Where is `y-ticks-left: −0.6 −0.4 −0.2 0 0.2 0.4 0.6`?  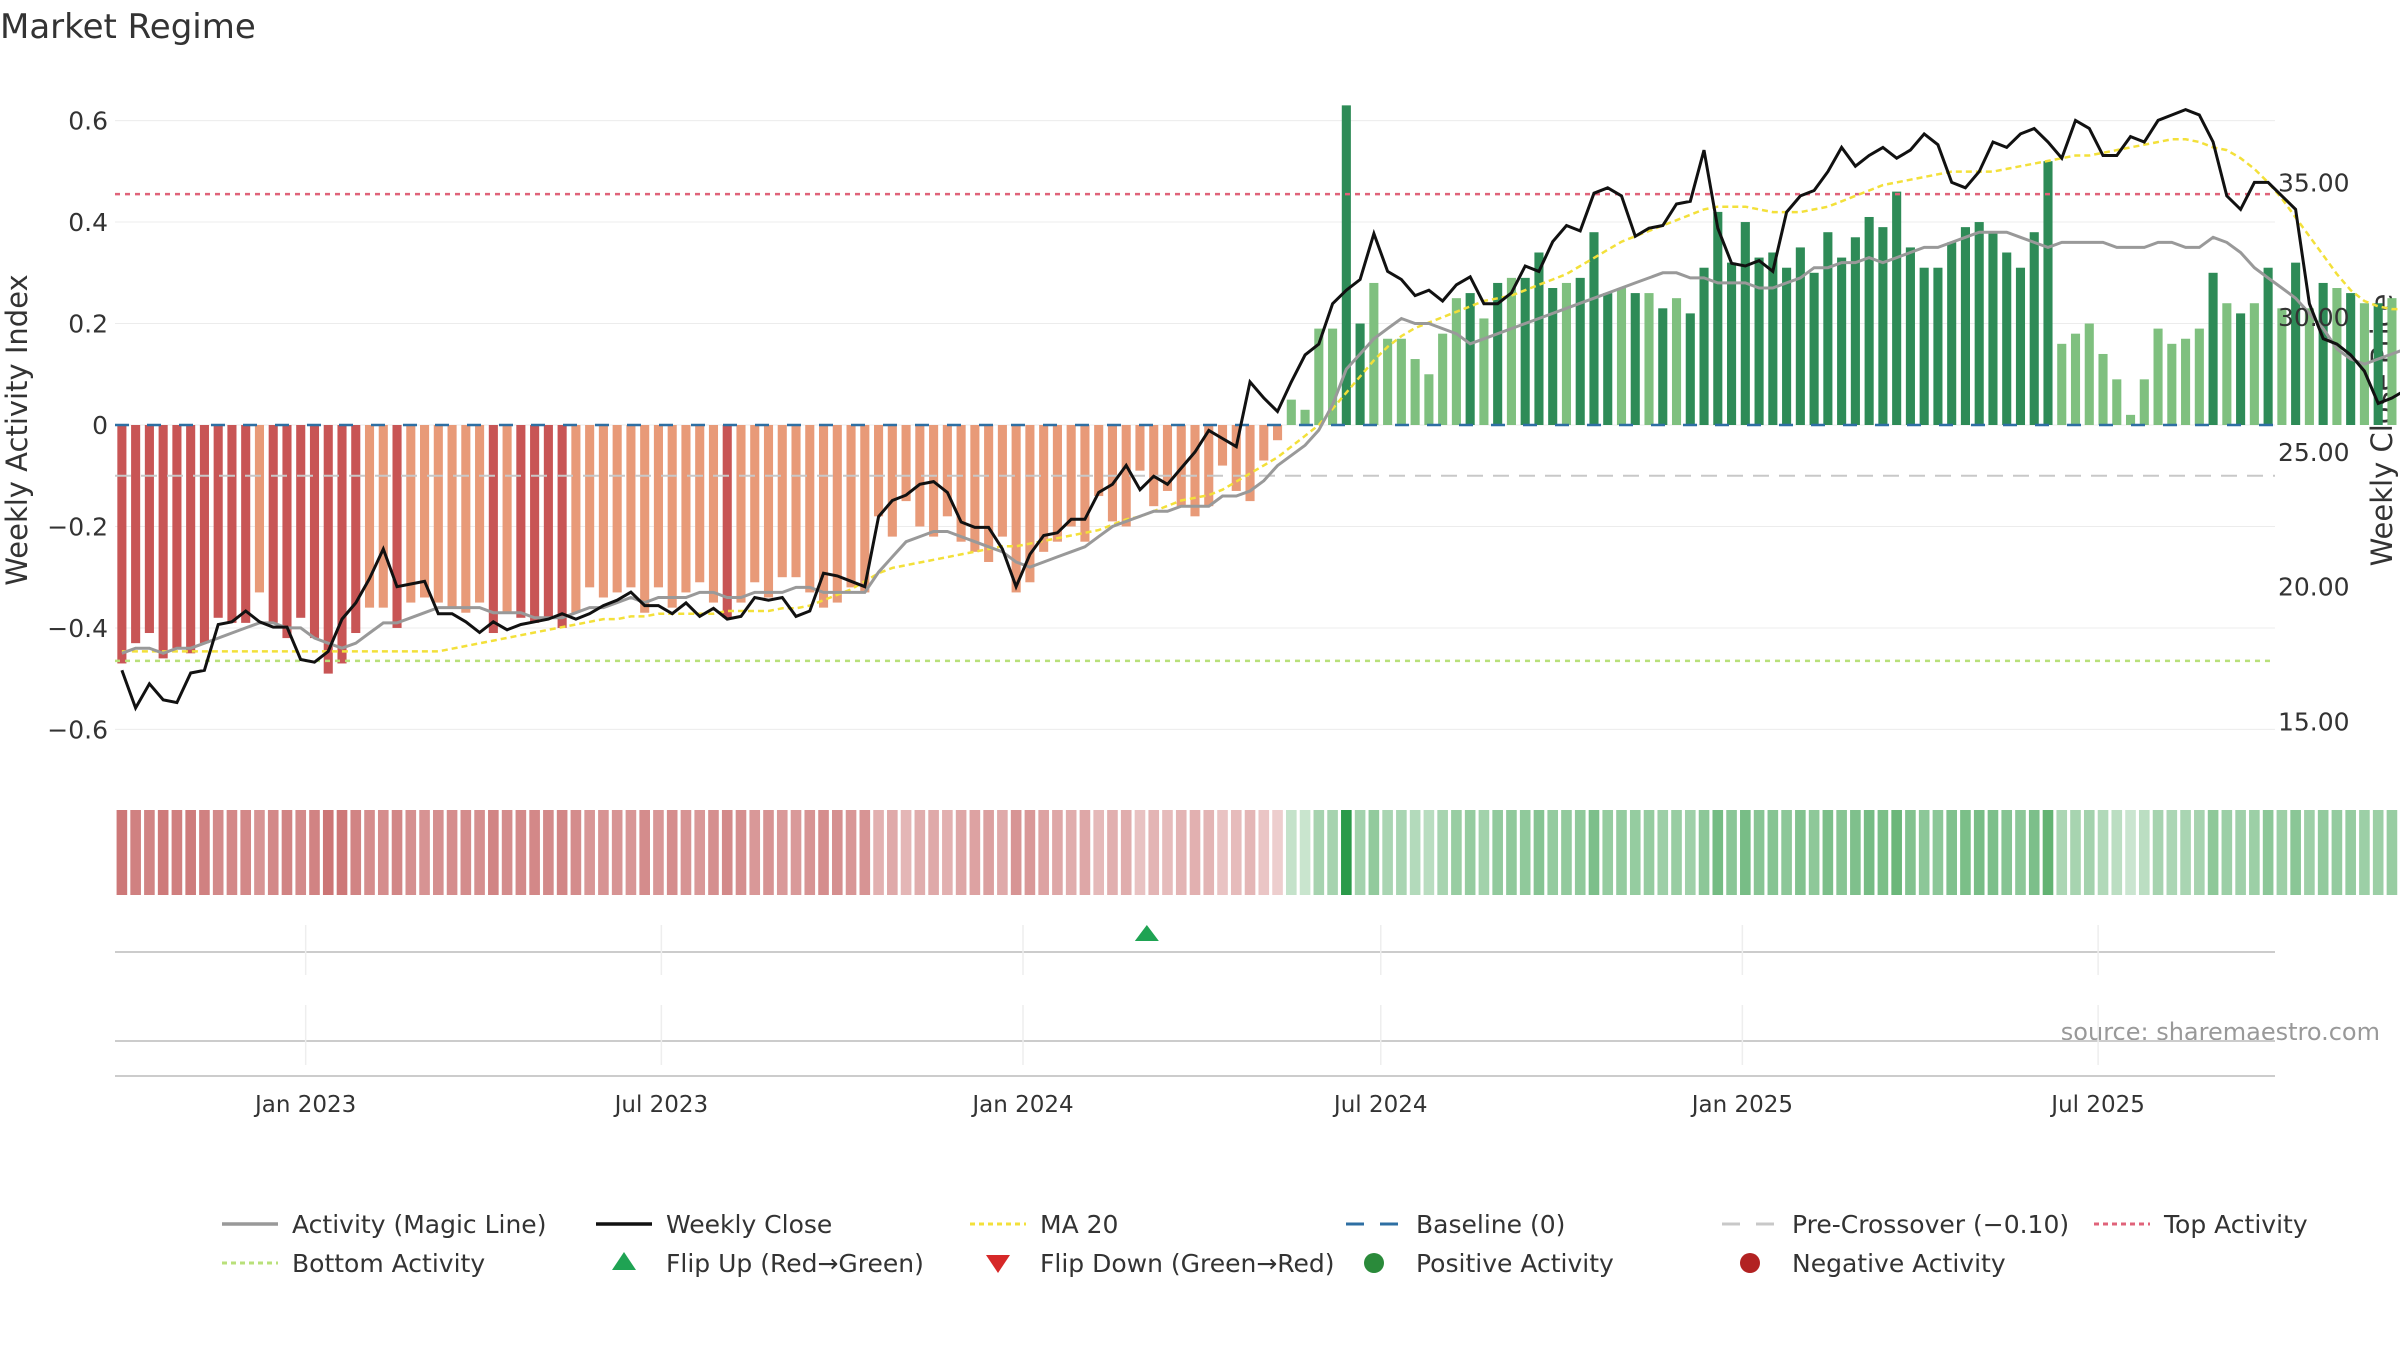 y-ticks-left: −0.6 −0.4 −0.2 0 0.2 0.4 0.6 is located at coordinates (77, 426).